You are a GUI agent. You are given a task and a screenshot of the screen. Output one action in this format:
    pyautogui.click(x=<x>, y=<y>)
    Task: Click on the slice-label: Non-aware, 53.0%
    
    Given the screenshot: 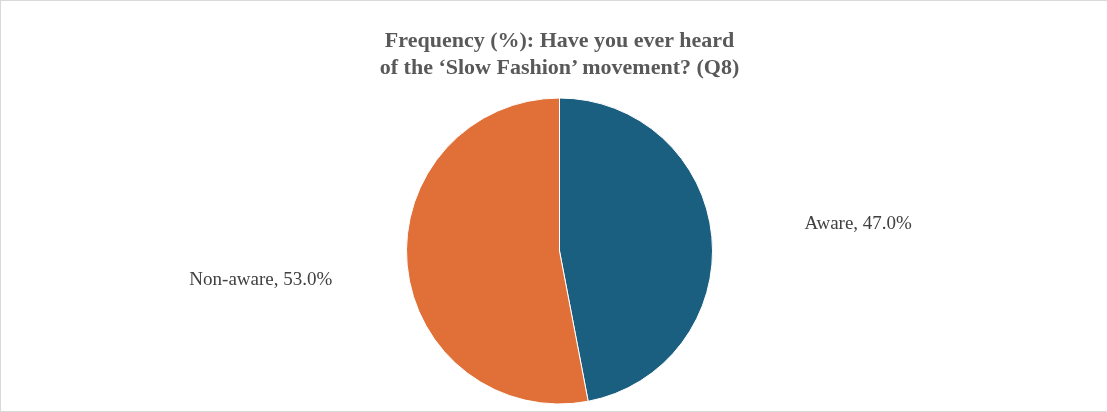 What is the action you would take?
    pyautogui.click(x=261, y=279)
    